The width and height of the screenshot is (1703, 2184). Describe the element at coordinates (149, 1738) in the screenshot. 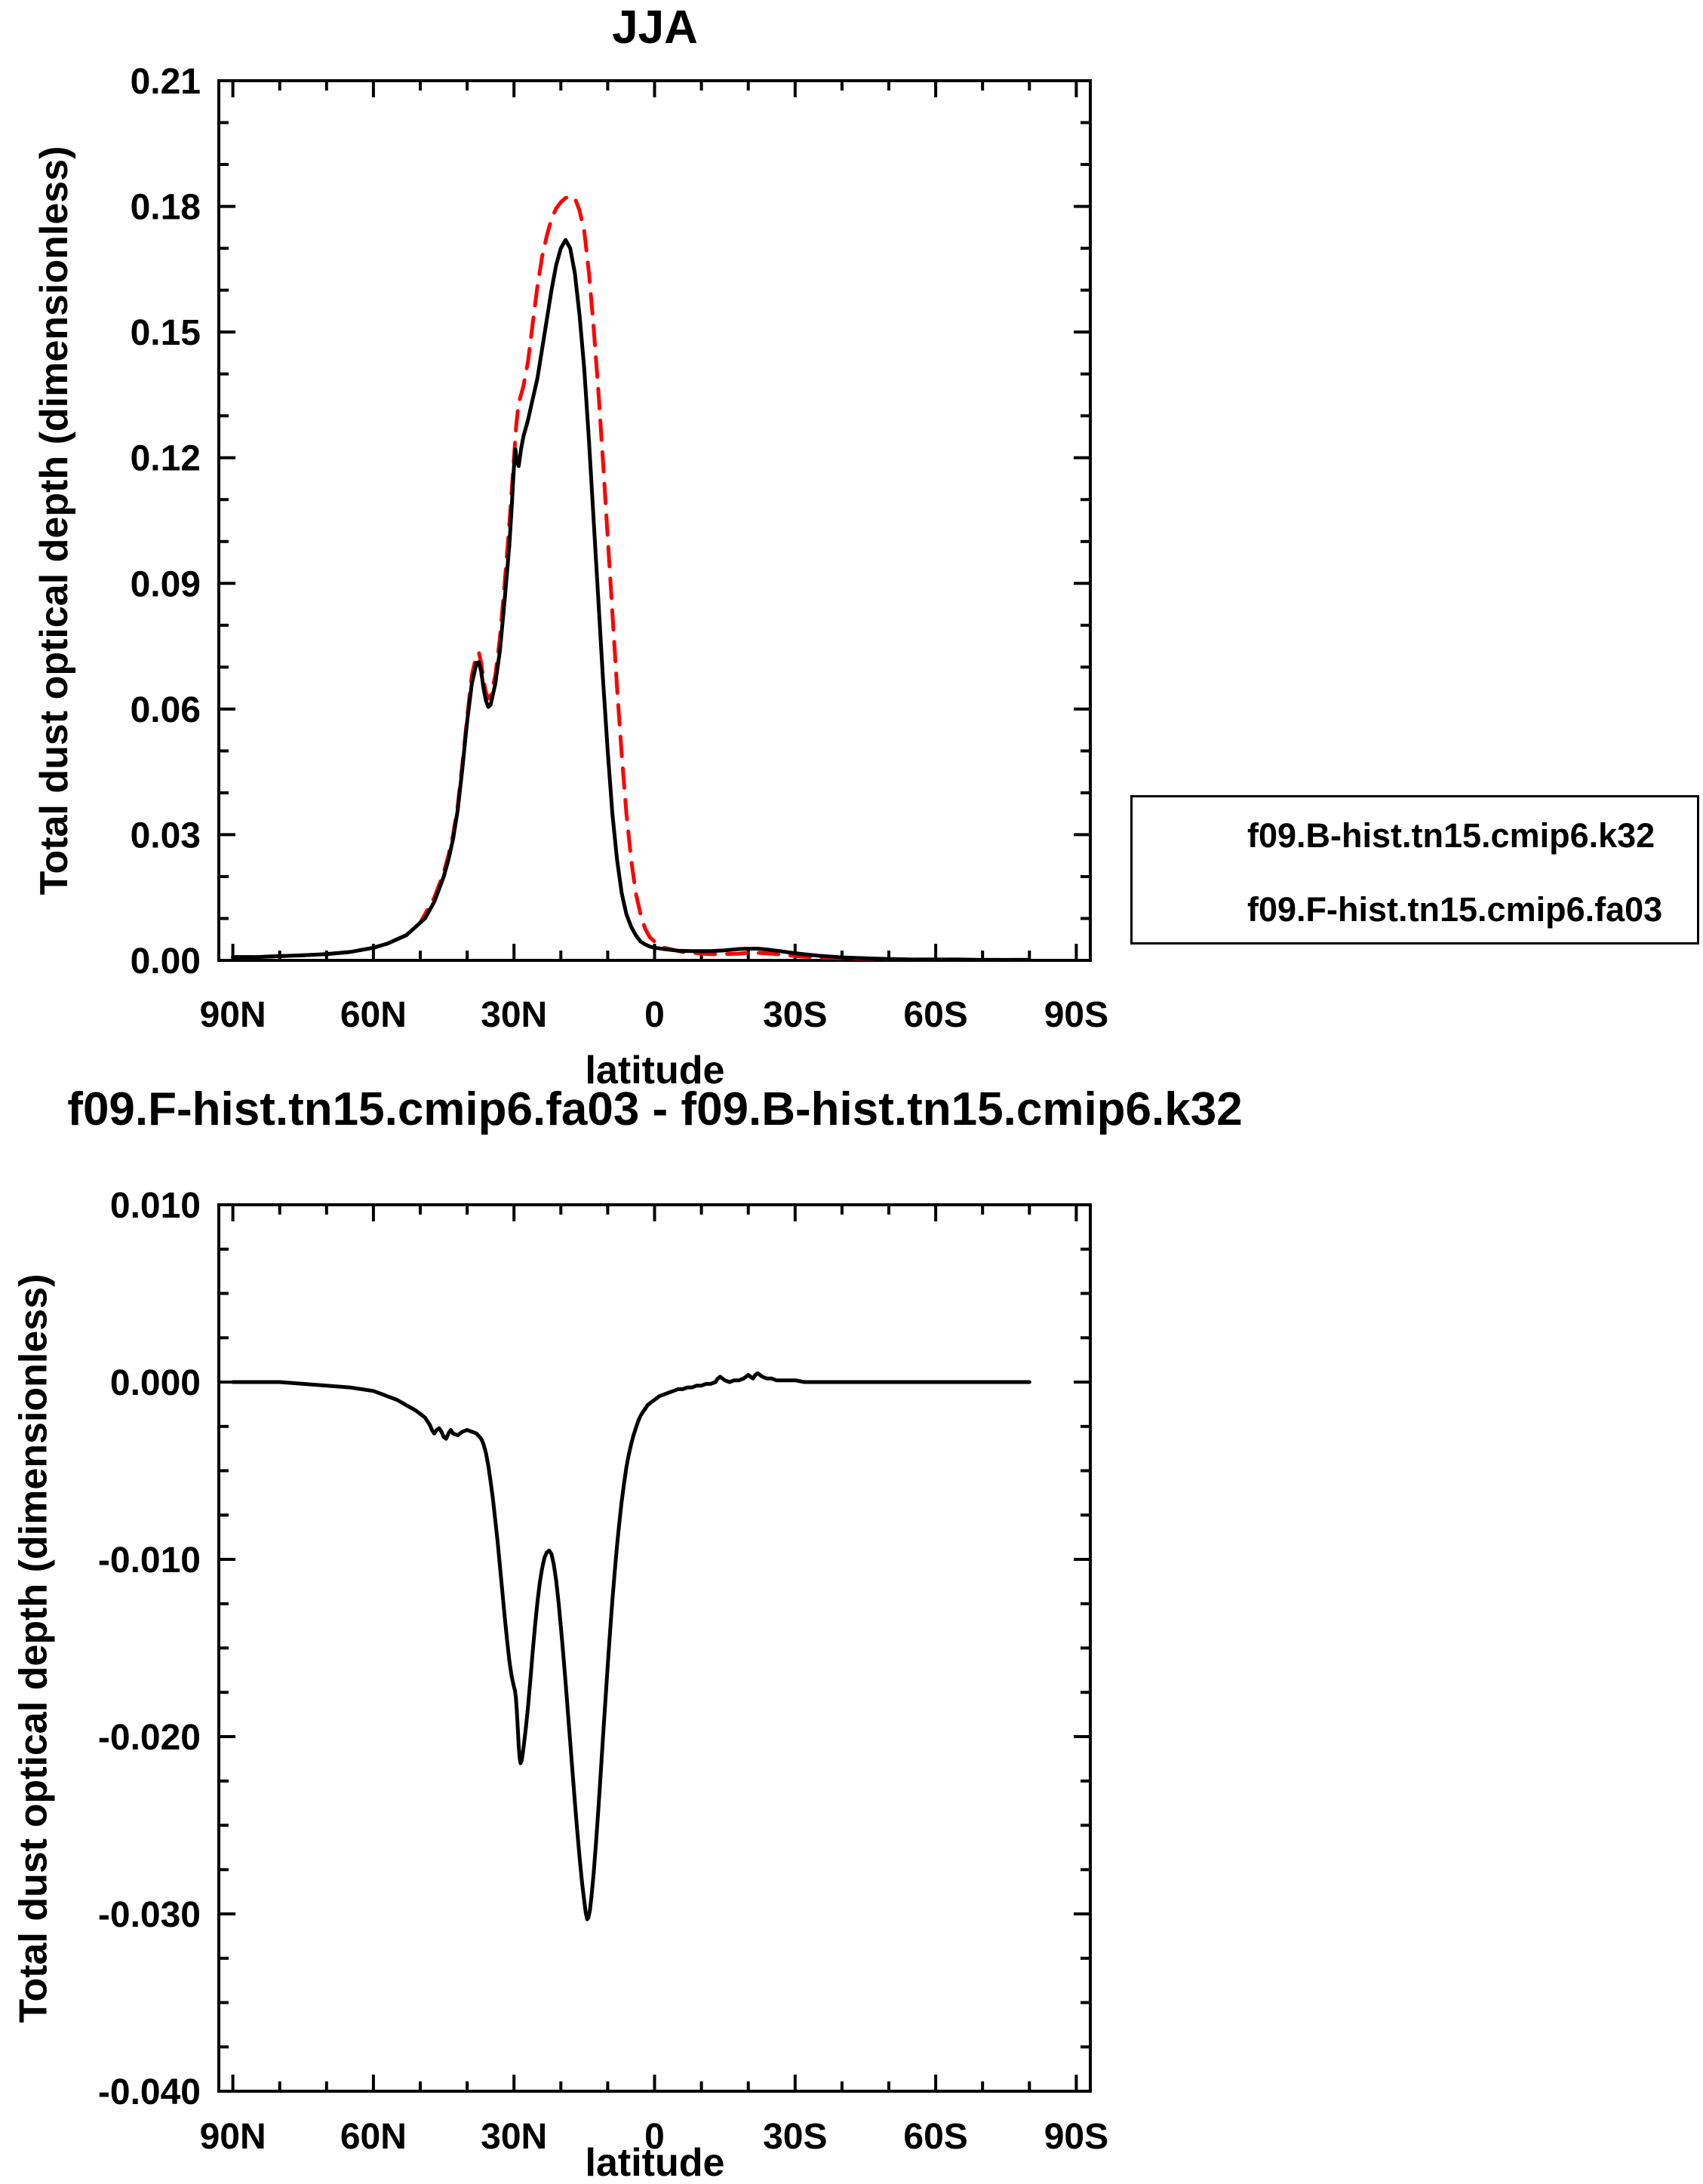

I see `y-tick-label: -0.020` at that location.